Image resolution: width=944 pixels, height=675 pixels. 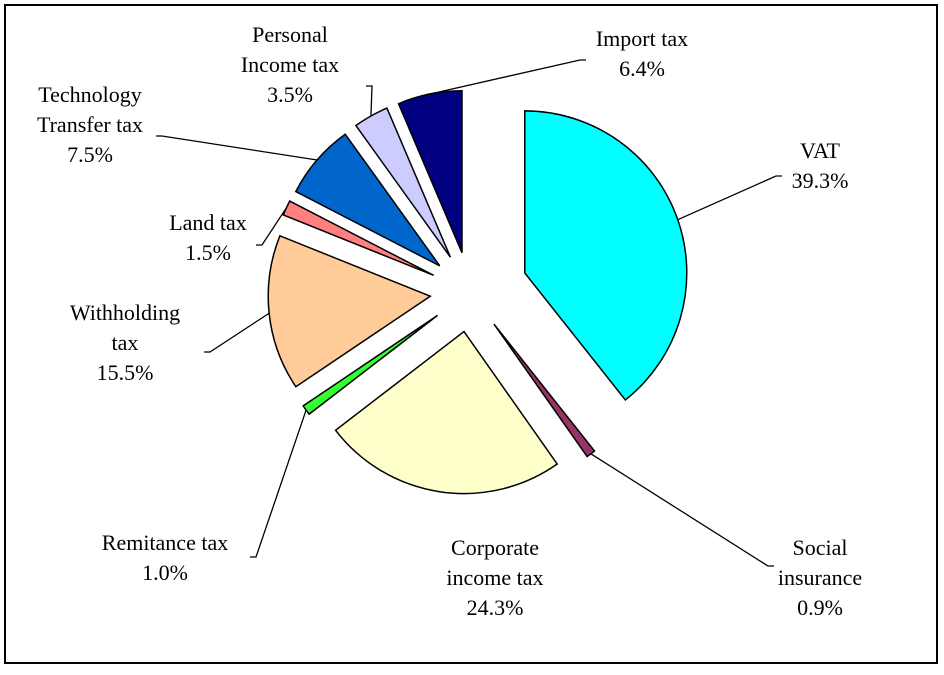 What do you see at coordinates (494, 562) in the screenshot?
I see `slice-label: Corporate income tax` at bounding box center [494, 562].